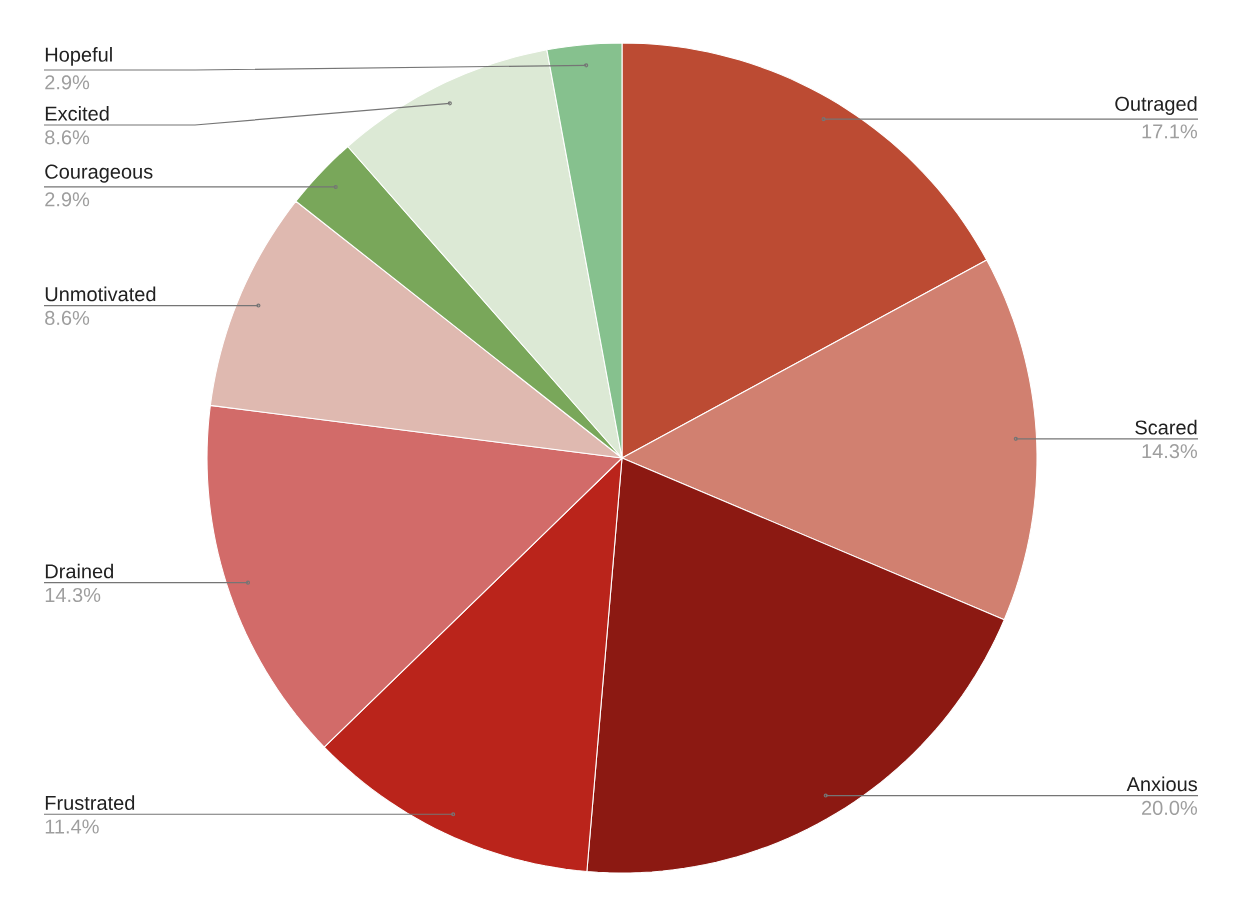 The image size is (1238, 910). Describe the element at coordinates (90, 802) in the screenshot. I see `slice-label: Frustrated` at that location.